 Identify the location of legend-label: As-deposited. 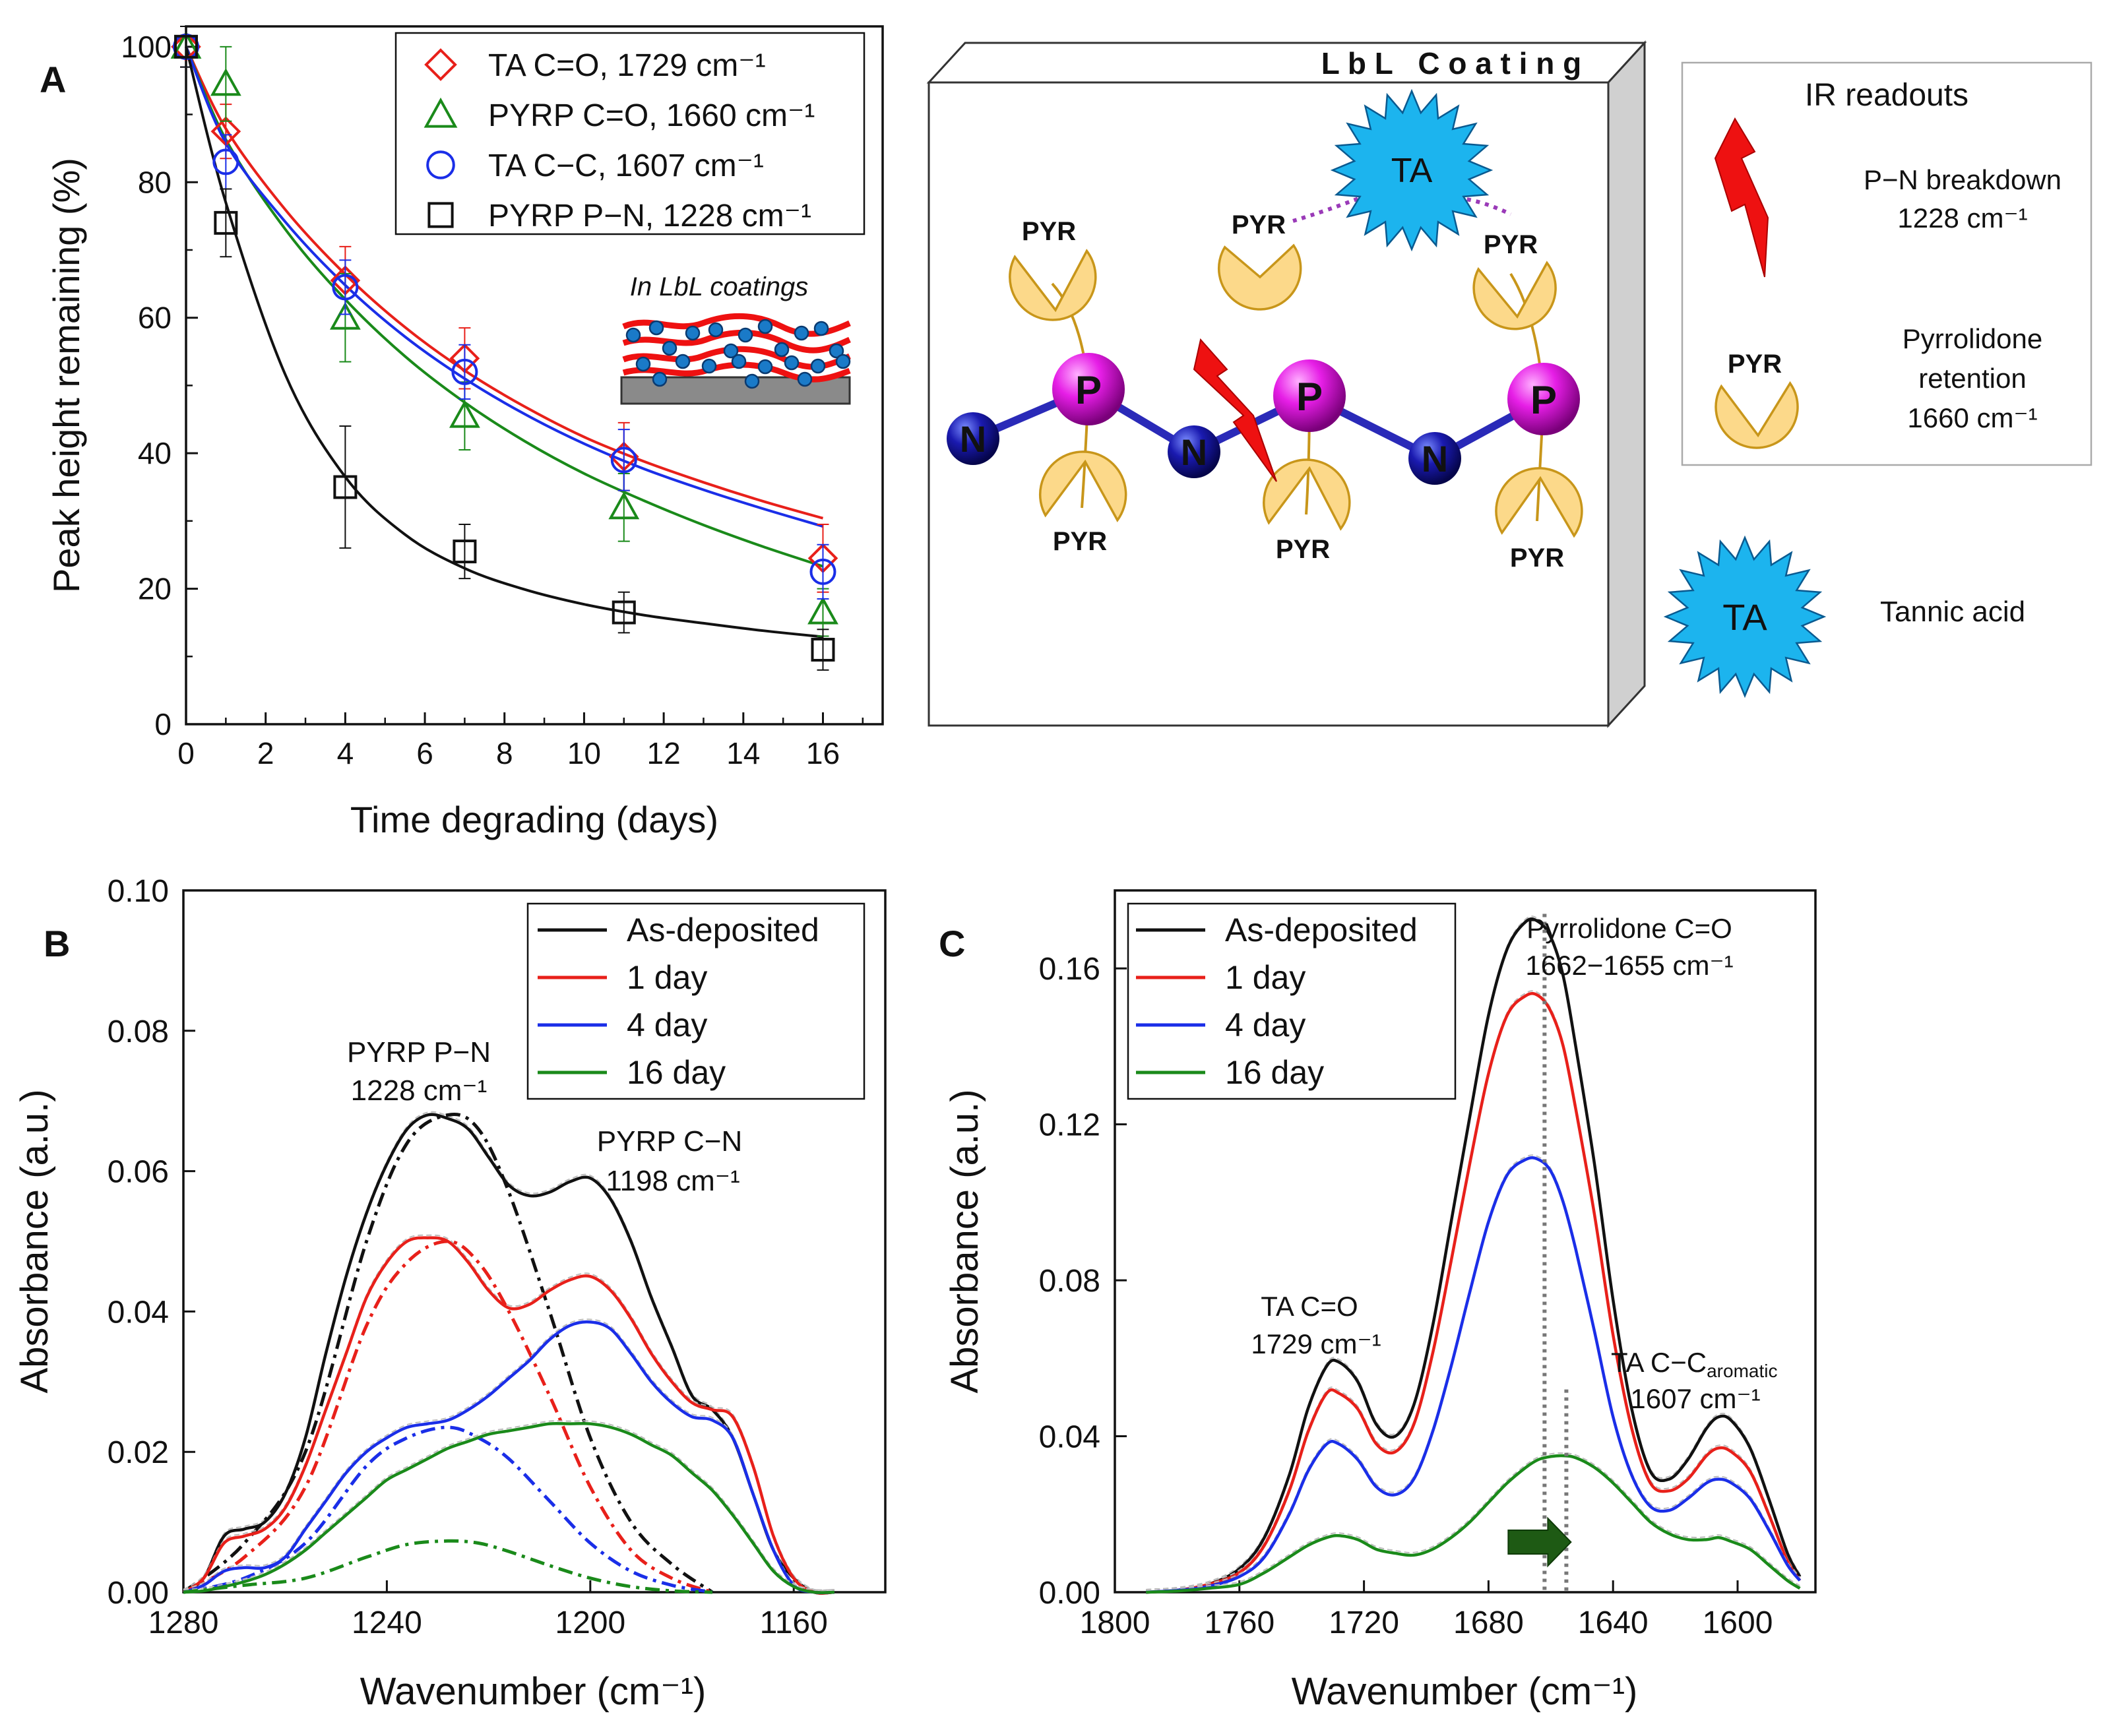
(723, 930).